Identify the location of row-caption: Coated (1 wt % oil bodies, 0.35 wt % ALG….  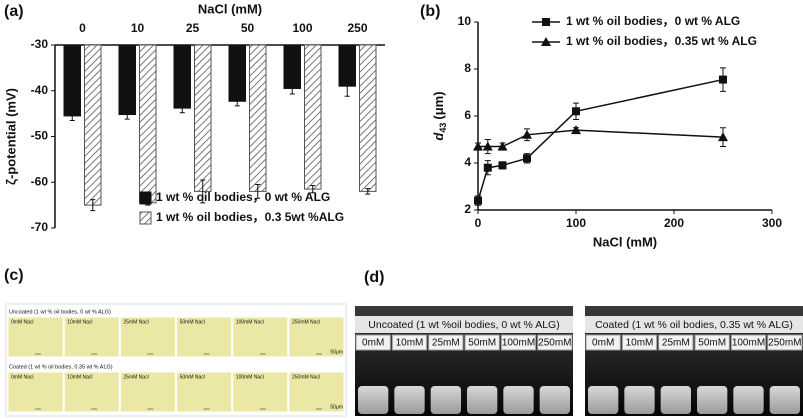
(61, 367).